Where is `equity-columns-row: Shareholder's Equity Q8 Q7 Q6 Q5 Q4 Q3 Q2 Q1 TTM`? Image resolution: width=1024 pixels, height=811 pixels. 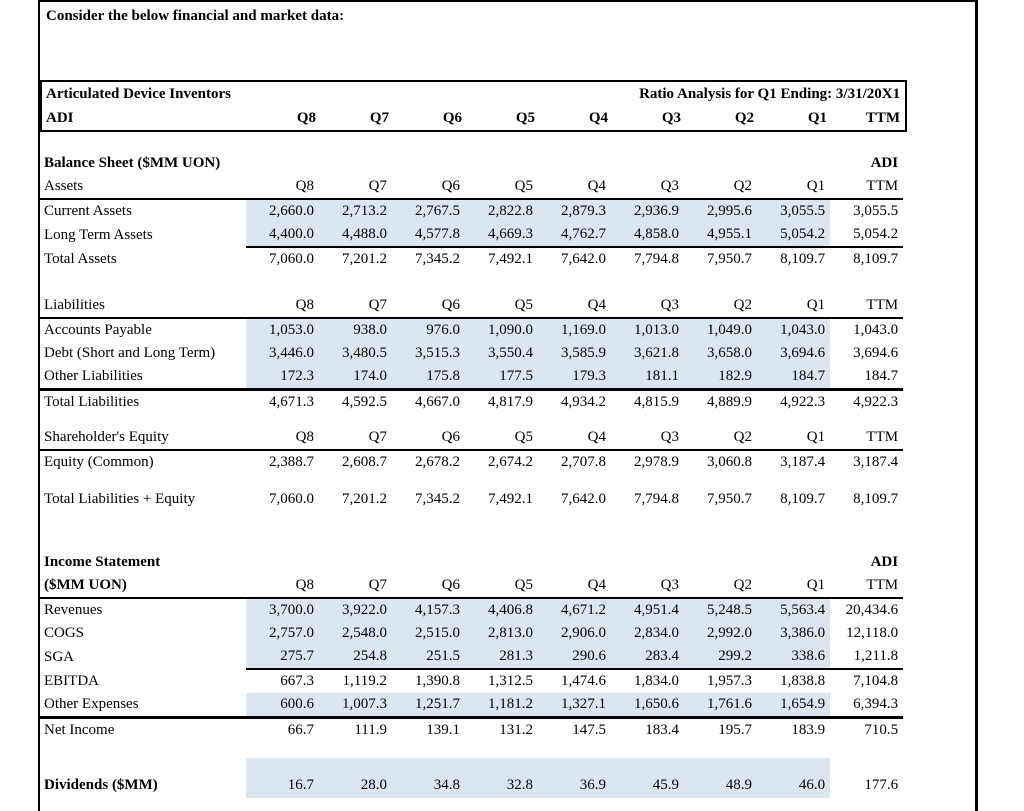
equity-columns-row: Shareholder's Equity Q8 Q7 Q6 Q5 Q4 Q3 Q2 Q1 TTM is located at coordinates (472, 438).